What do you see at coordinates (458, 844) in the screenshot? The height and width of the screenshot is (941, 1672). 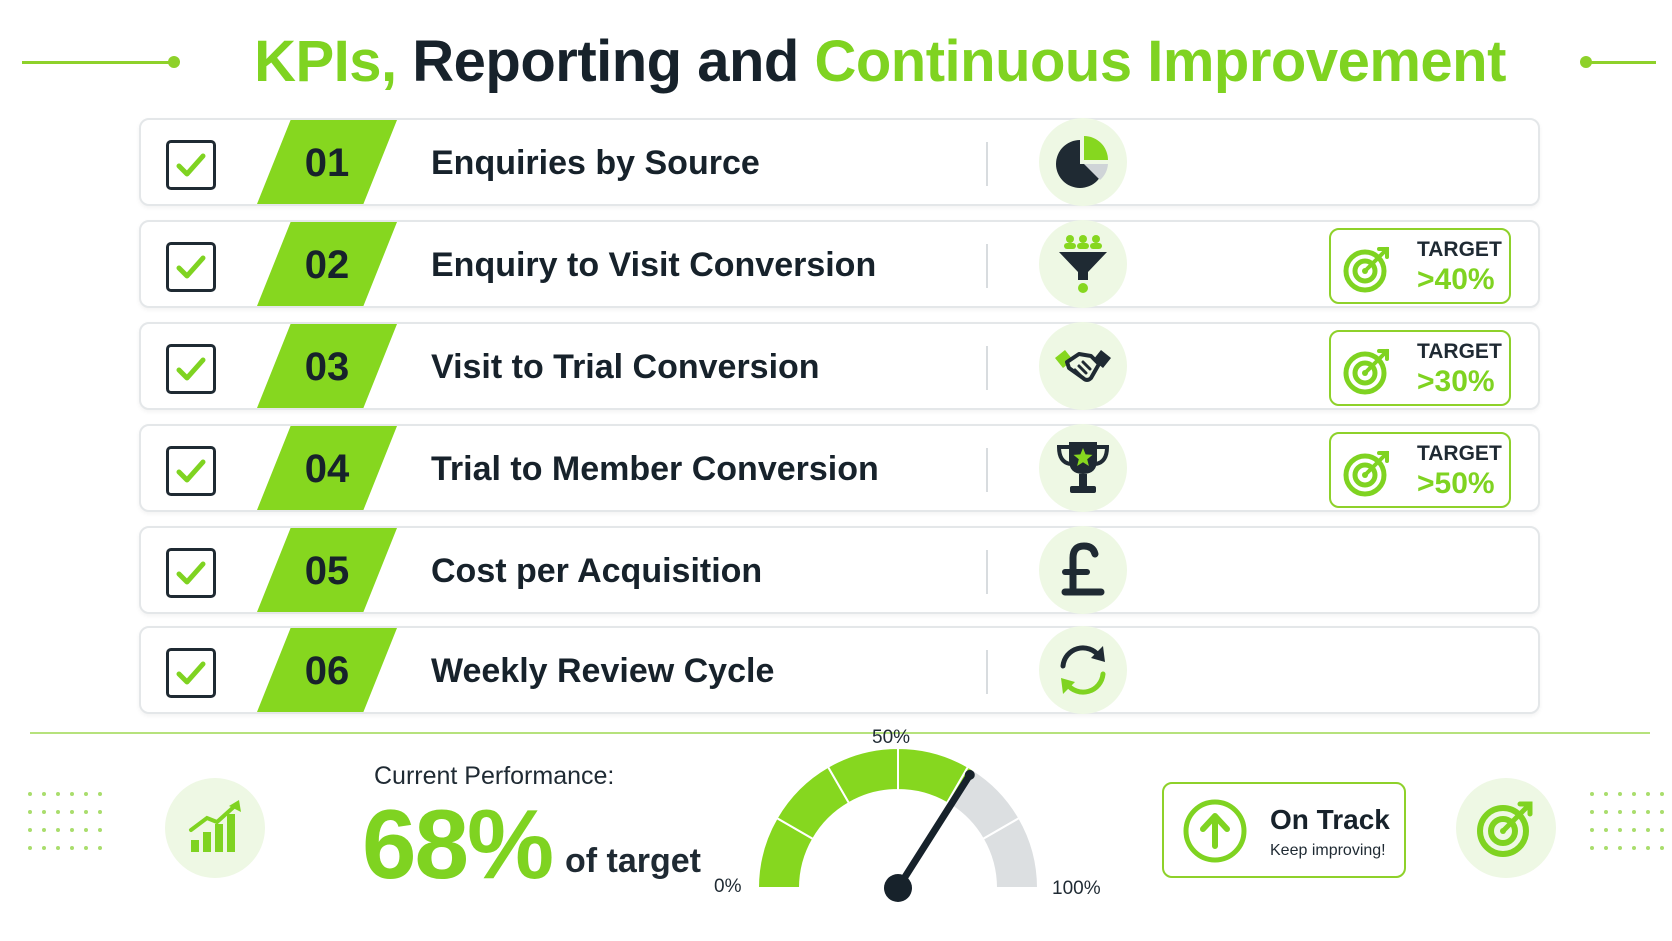 I see `performance-value: 68%` at bounding box center [458, 844].